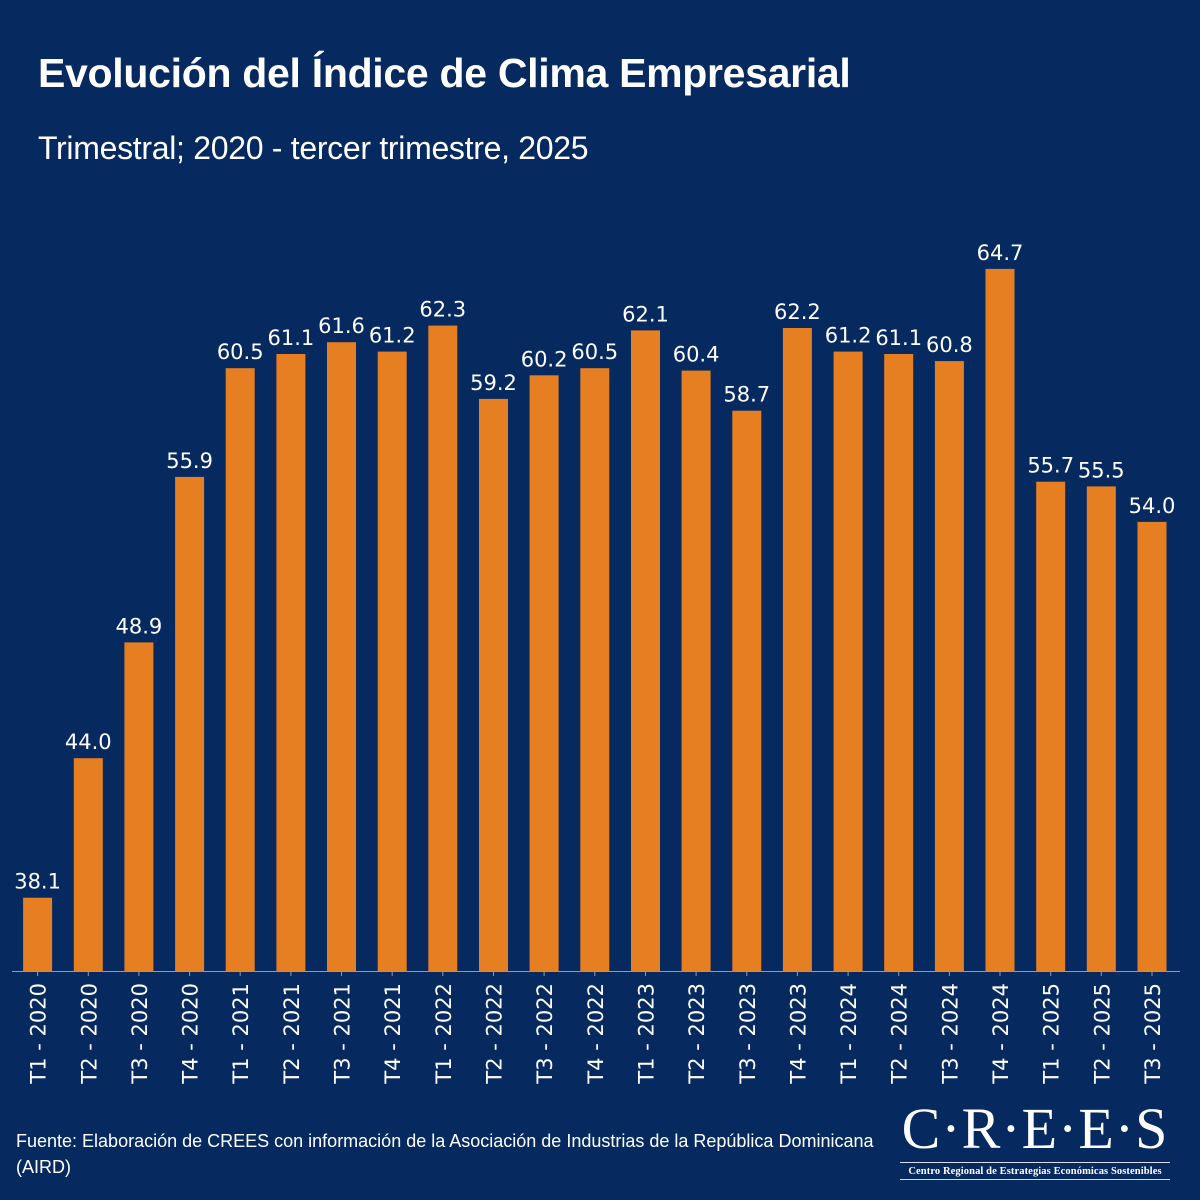  I want to click on data-label: 59.2, so click(493, 383).